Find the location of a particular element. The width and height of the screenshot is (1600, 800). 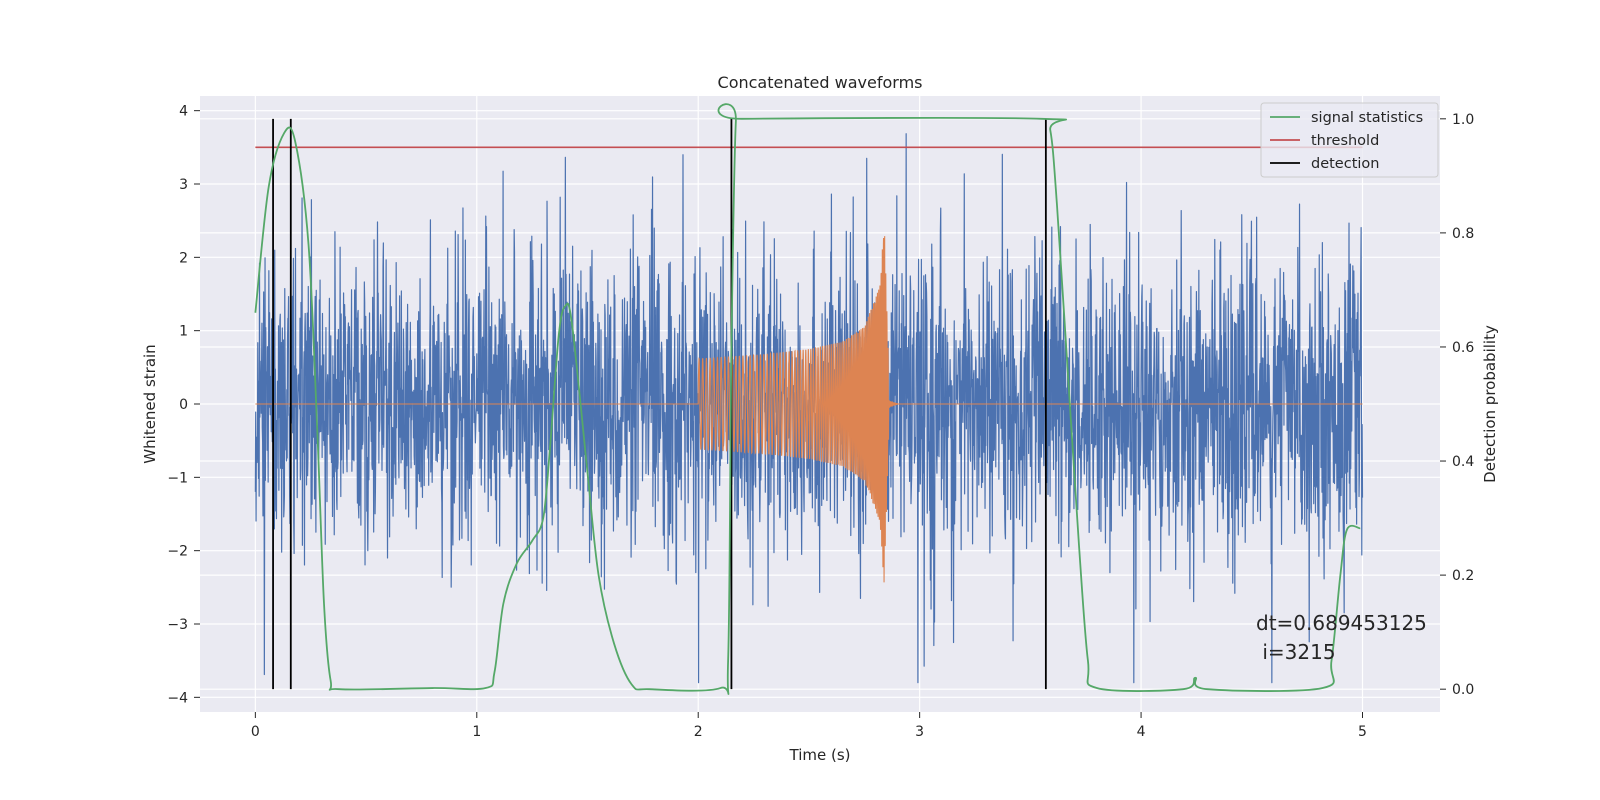

y-left-tick-label: −4 is located at coordinates (177, 698).